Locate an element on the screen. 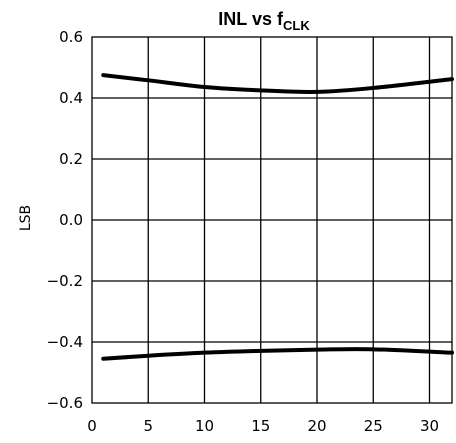  y-tick-label: 0.0 is located at coordinates (71, 220).